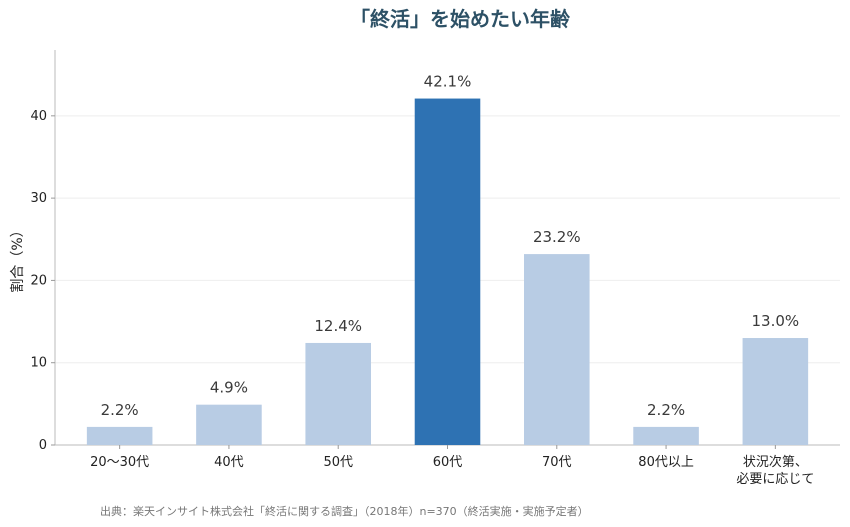 This screenshot has height=527, width=850. Describe the element at coordinates (666, 462) in the screenshot. I see `x-tick-label: 80代以上` at that location.